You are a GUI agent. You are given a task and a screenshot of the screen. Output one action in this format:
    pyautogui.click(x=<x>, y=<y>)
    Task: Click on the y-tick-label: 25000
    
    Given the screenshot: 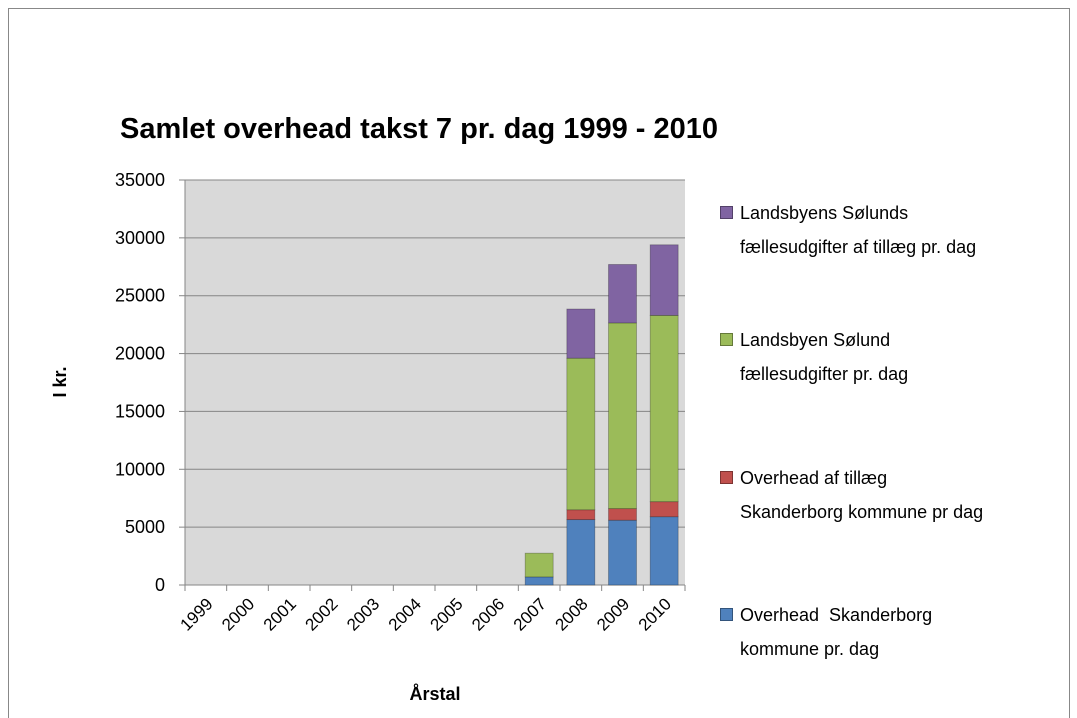 What is the action you would take?
    pyautogui.click(x=140, y=296)
    